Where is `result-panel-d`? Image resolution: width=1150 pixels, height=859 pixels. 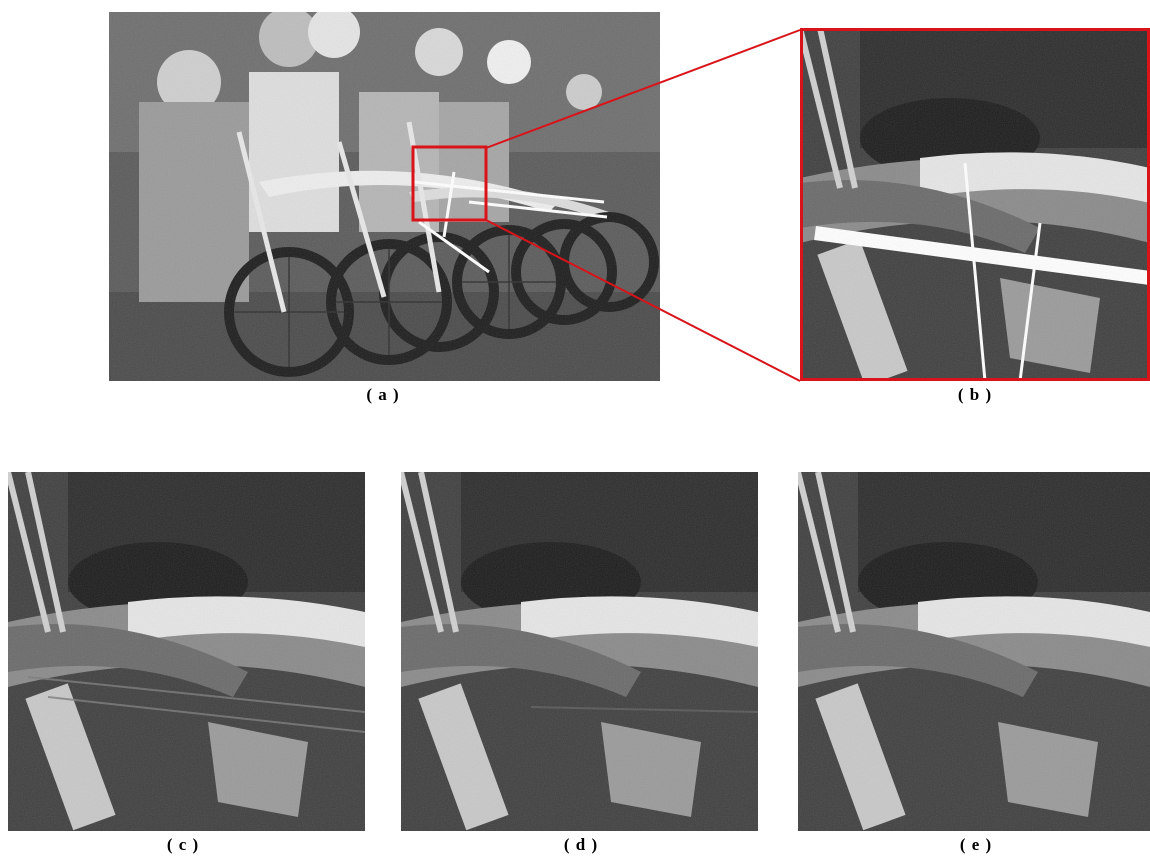 result-panel-d is located at coordinates (579, 651).